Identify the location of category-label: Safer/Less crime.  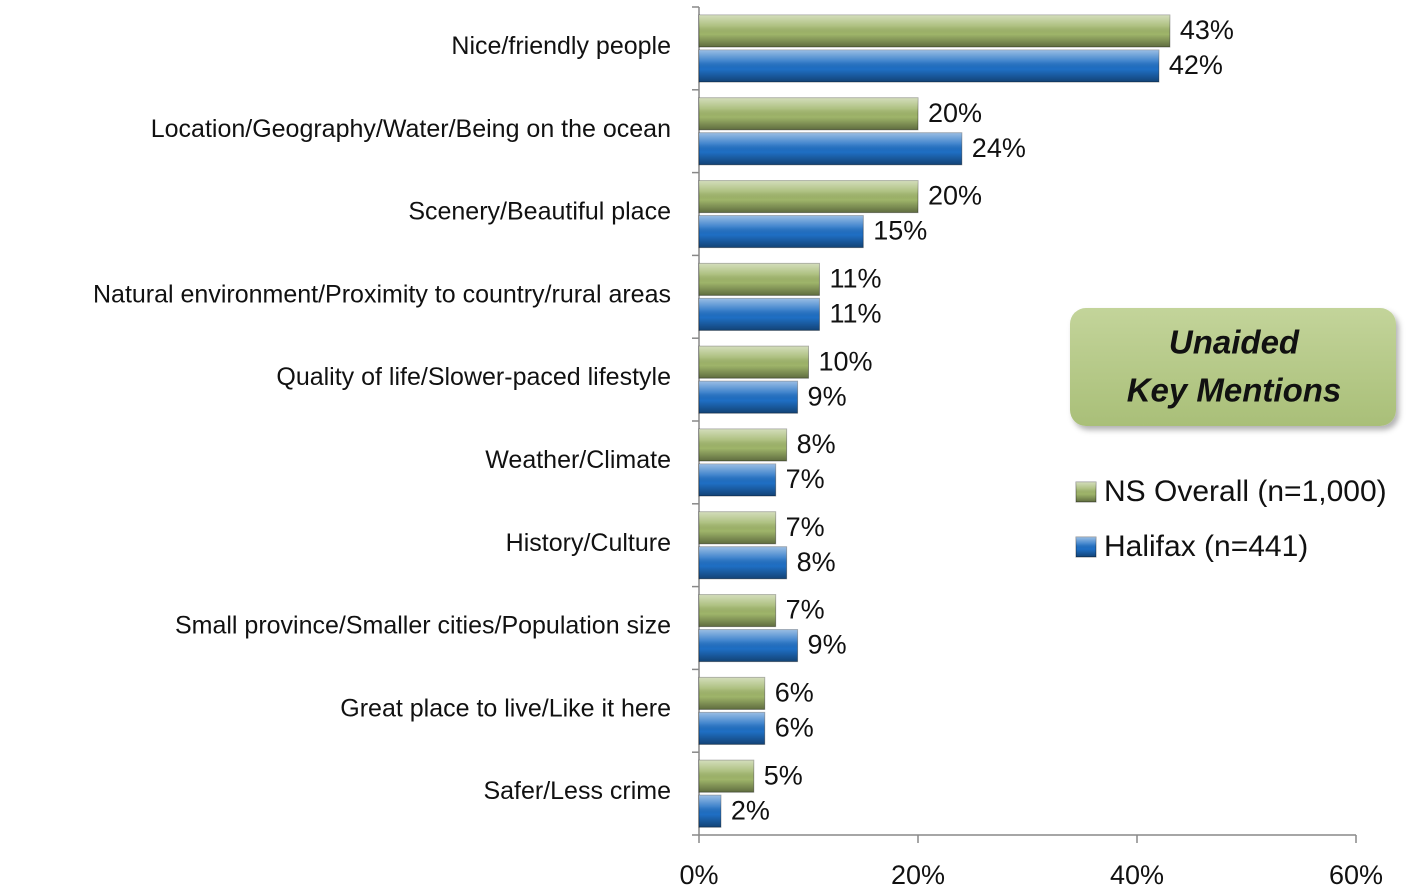
(577, 791).